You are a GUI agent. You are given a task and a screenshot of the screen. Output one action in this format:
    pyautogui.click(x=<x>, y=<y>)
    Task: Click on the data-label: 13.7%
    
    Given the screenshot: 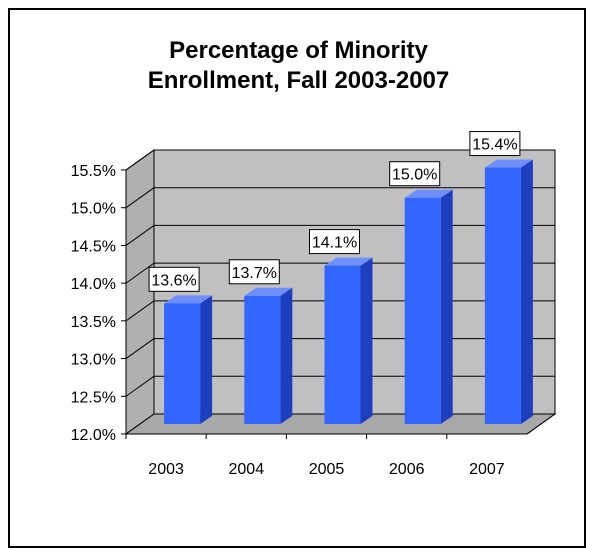 What is the action you would take?
    pyautogui.click(x=254, y=273)
    